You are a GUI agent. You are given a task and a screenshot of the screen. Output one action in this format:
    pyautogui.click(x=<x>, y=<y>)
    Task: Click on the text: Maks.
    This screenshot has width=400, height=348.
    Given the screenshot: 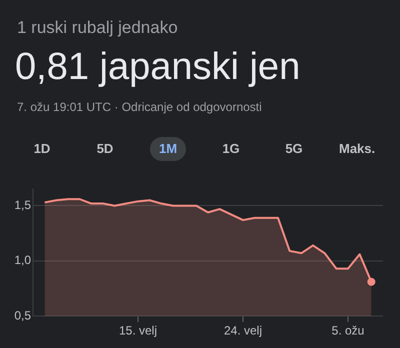 What is the action you would take?
    pyautogui.click(x=357, y=149)
    